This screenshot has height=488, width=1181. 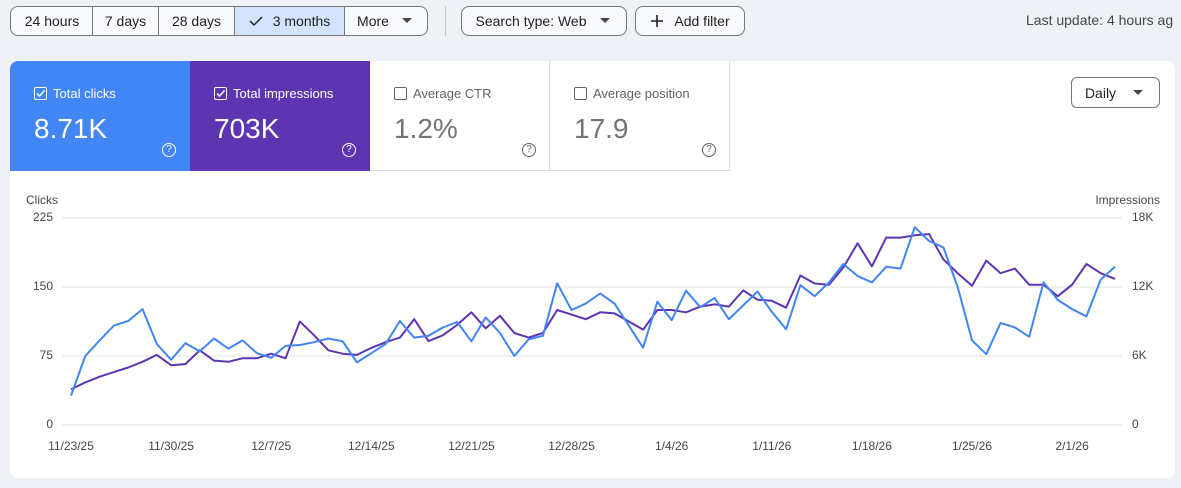 What do you see at coordinates (1072, 446) in the screenshot?
I see `x-tick-label: 2/1/26` at bounding box center [1072, 446].